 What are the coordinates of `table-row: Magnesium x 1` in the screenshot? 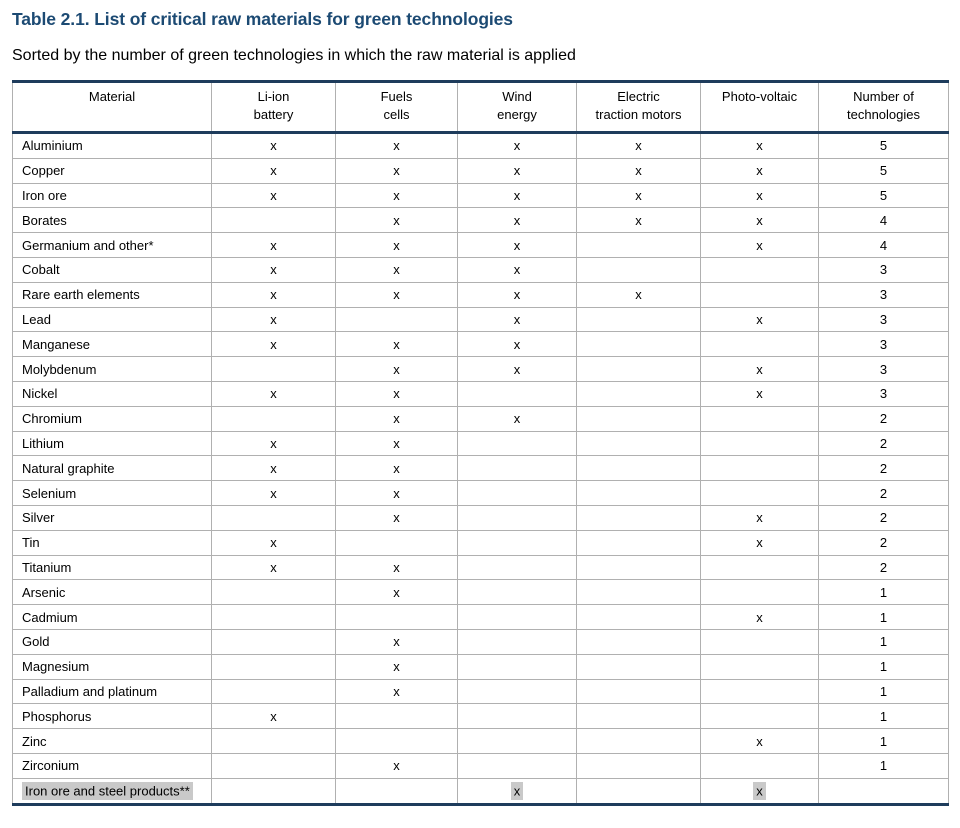 It's located at (480, 666).